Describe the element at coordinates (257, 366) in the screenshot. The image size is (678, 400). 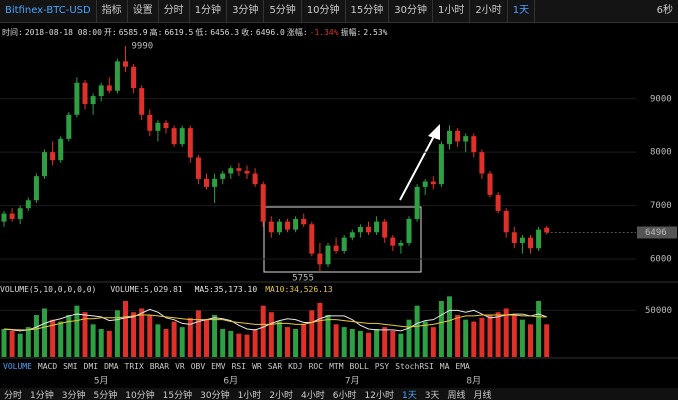
I see `indicator-tab: WR` at that location.